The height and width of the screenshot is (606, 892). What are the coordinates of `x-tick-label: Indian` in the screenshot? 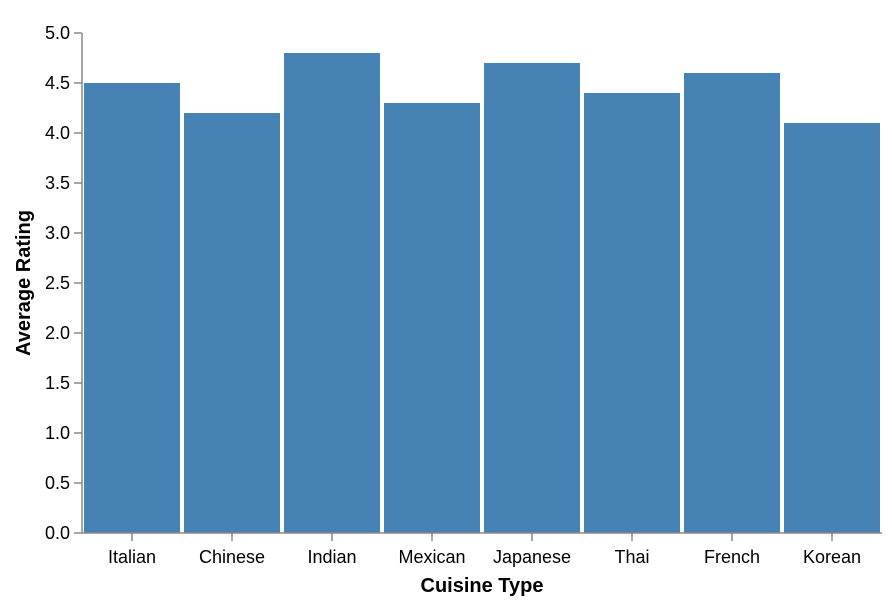 It's located at (331, 557).